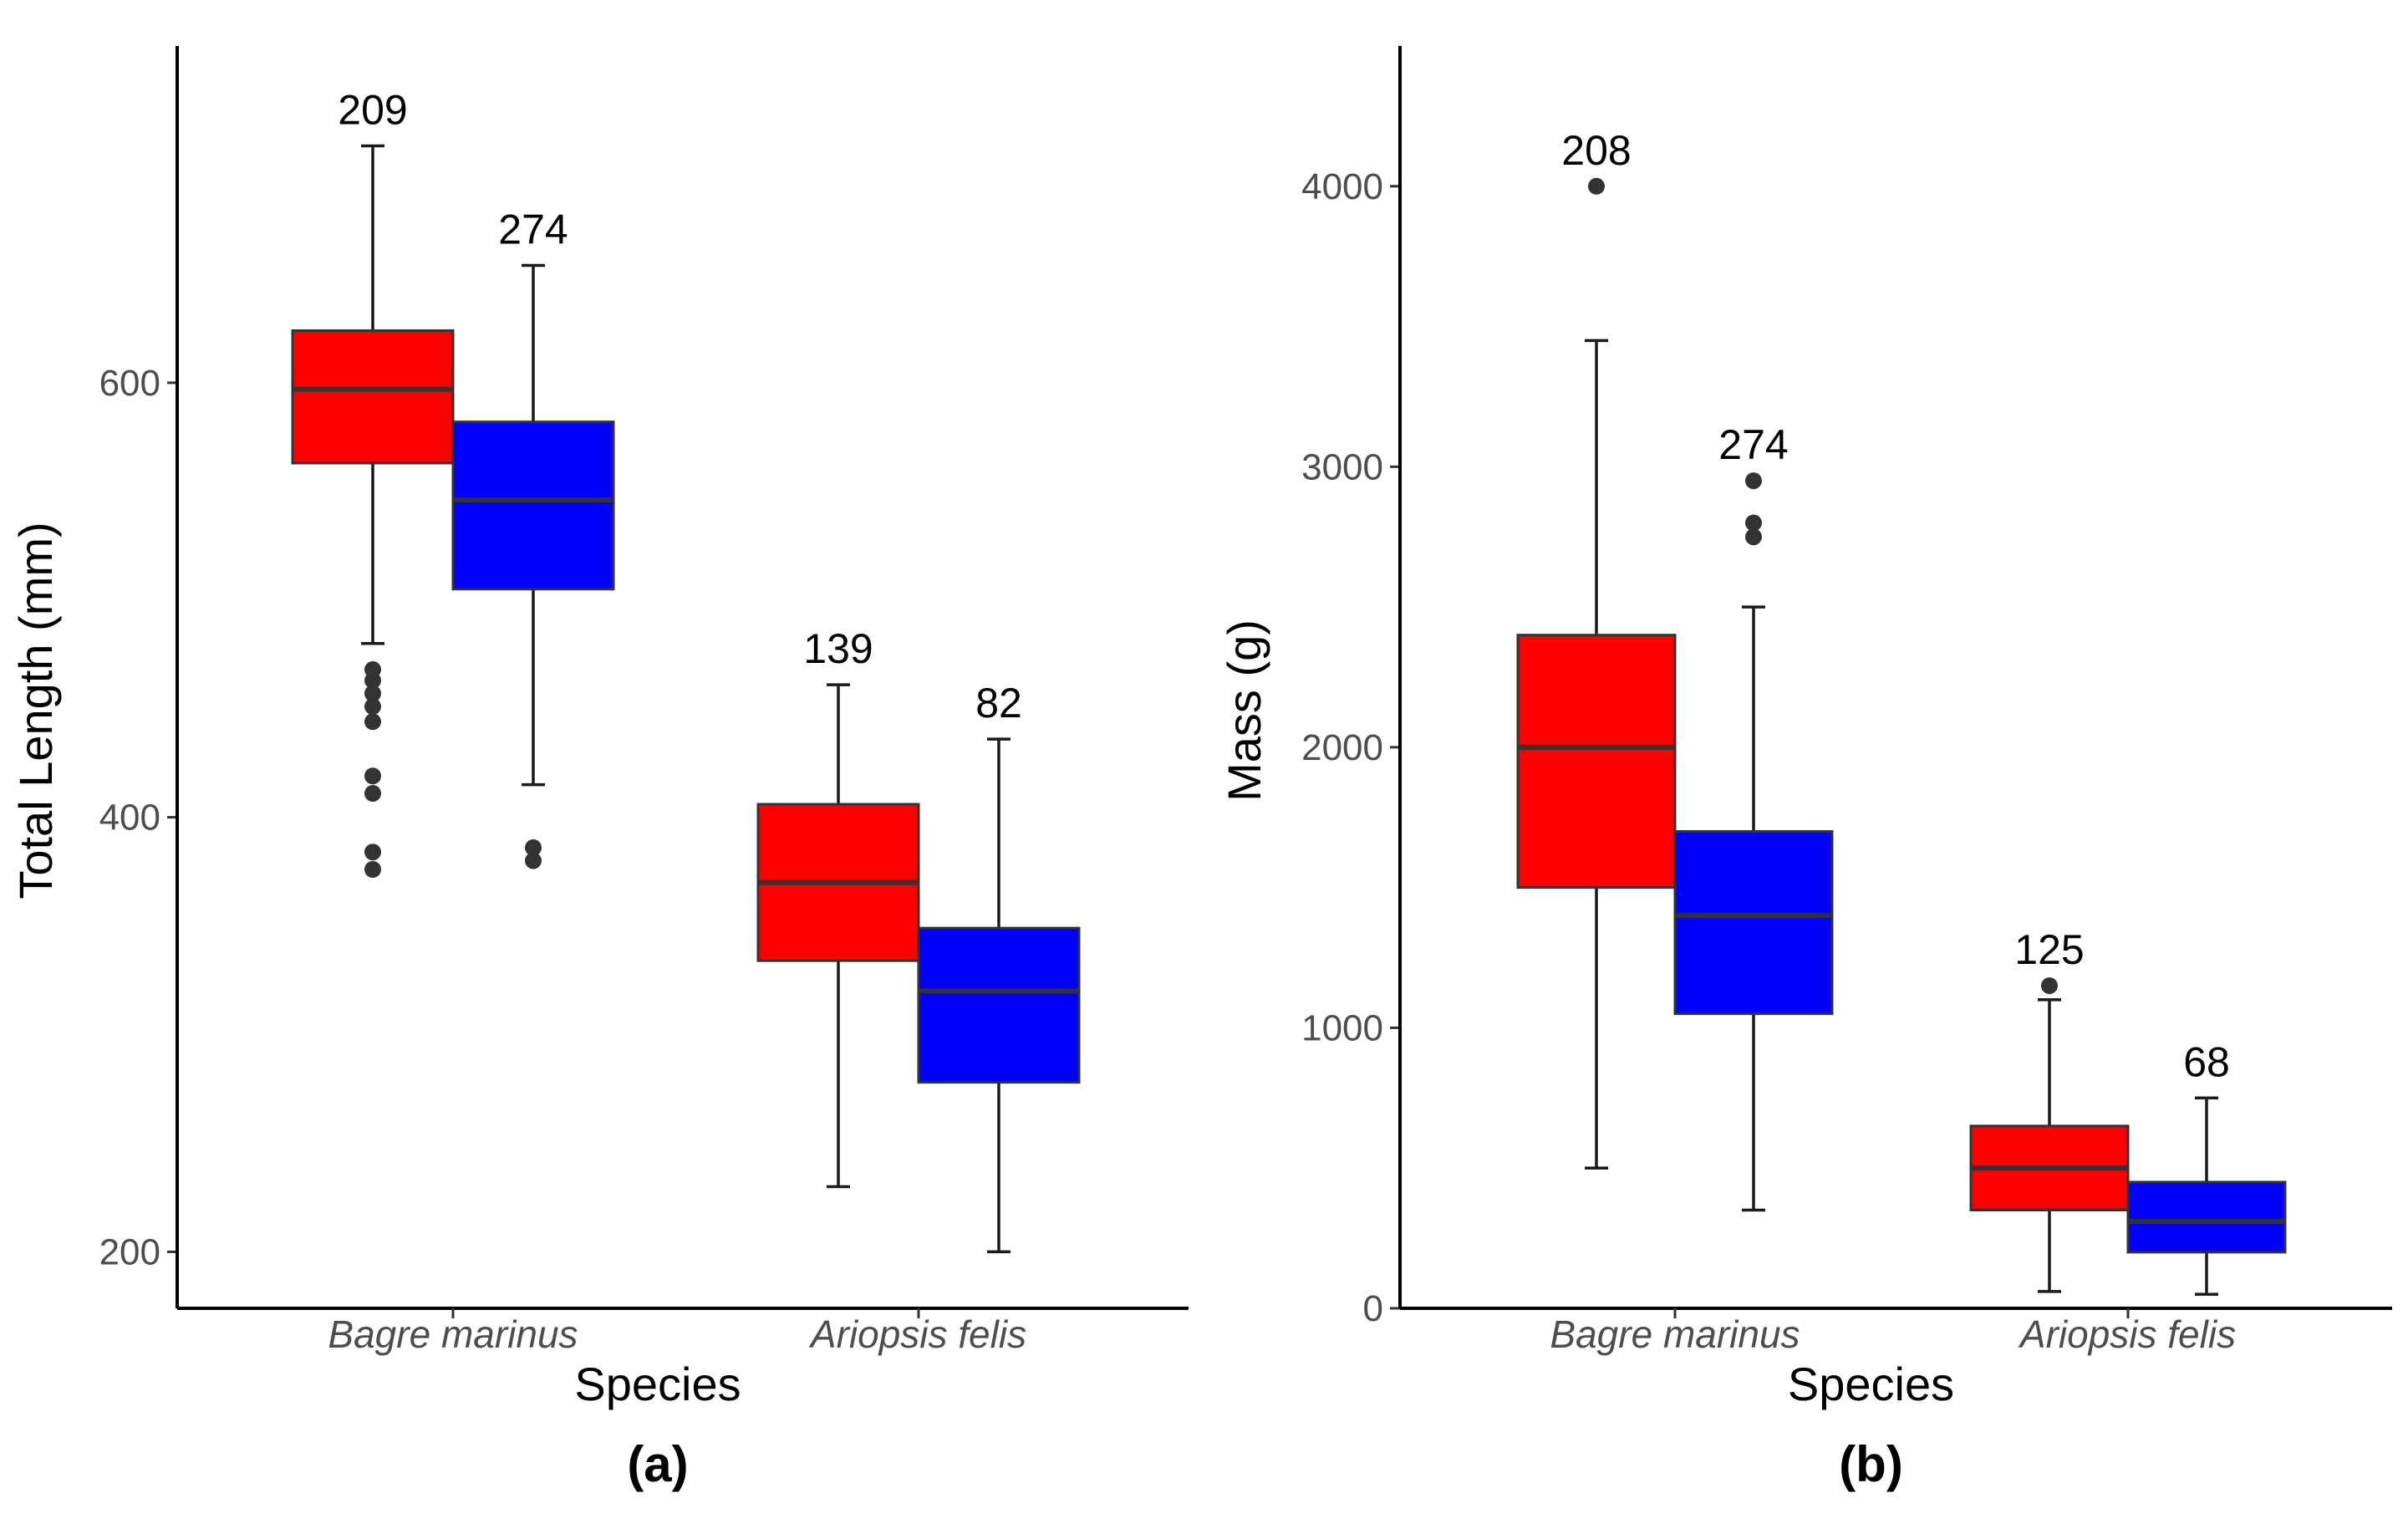 This screenshot has width=2408, height=1529. I want to click on y-tick-label: 600, so click(129, 383).